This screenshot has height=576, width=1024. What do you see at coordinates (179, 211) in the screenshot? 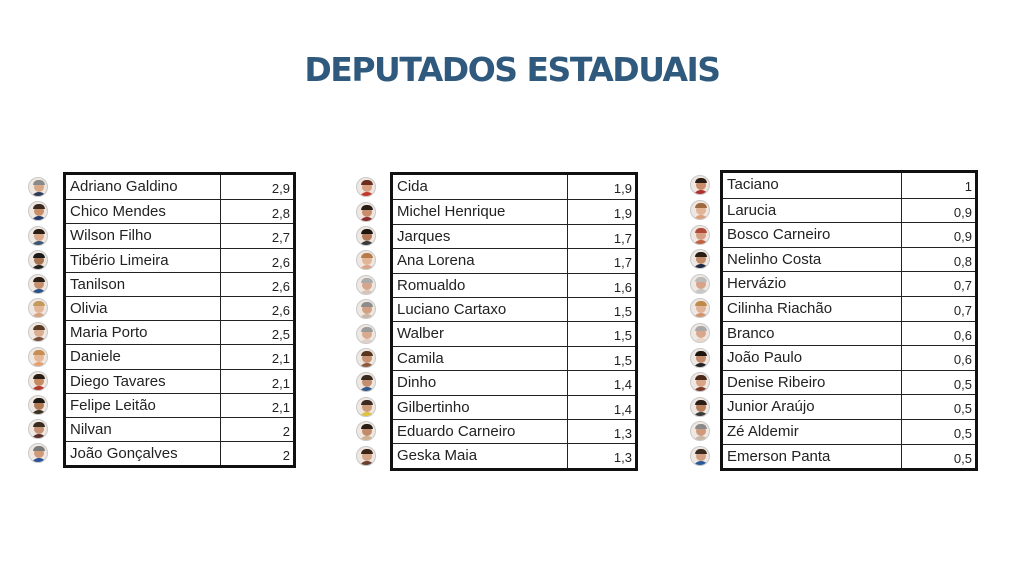
I see `table-row: Chico Mendes 2,8` at bounding box center [179, 211].